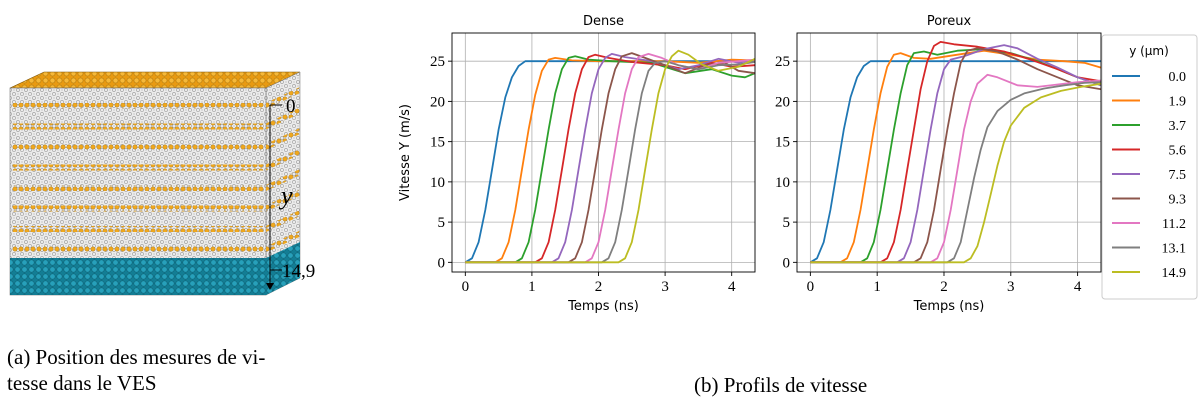 This screenshot has height=403, width=1204. I want to click on legend-label: 7.5, so click(1178, 175).